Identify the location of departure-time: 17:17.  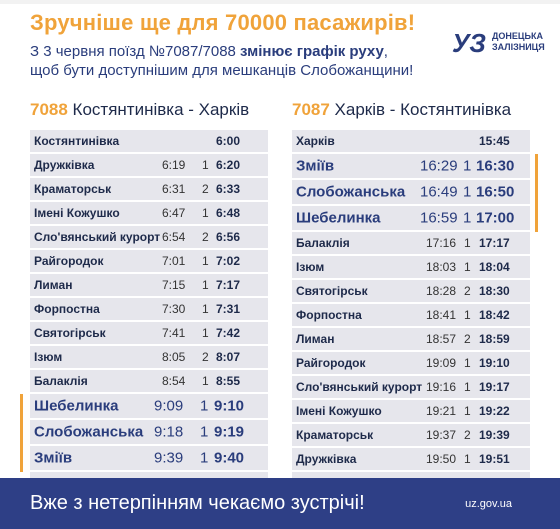
(494, 243).